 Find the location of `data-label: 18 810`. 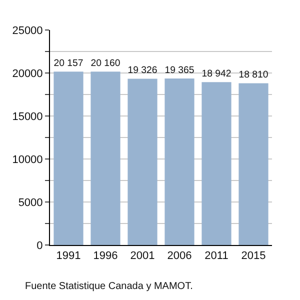

data-label: 18 810 is located at coordinates (253, 75).